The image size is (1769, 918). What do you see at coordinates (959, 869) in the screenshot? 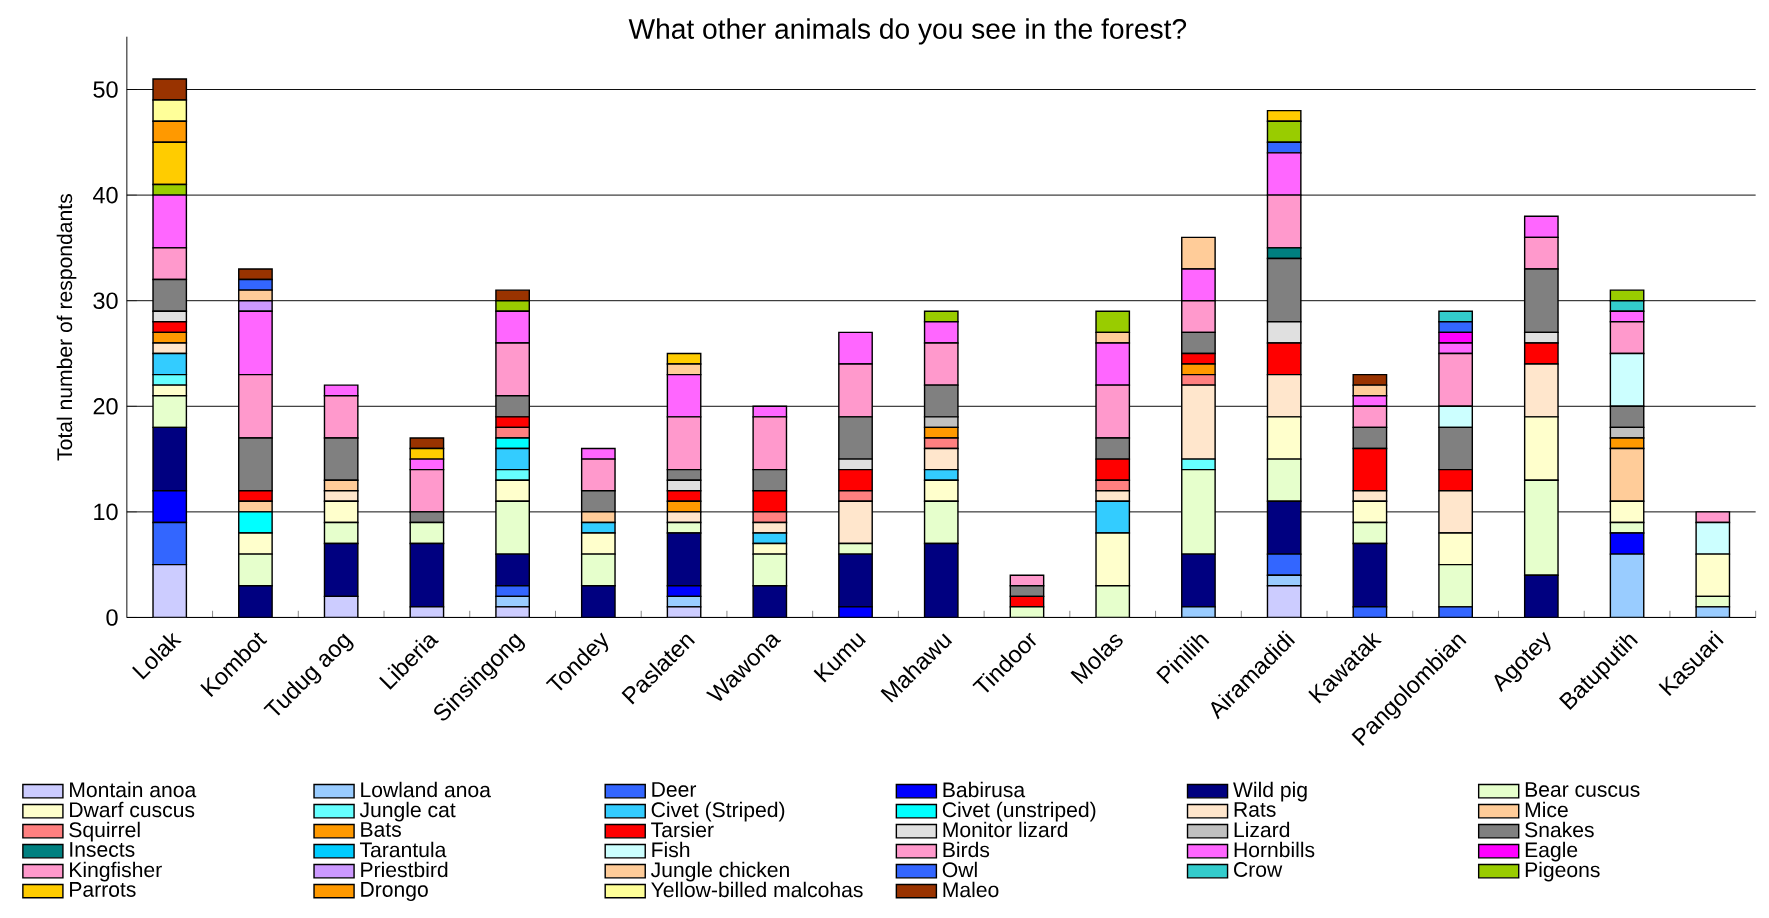
I see `legend-label: Owl` at bounding box center [959, 869].